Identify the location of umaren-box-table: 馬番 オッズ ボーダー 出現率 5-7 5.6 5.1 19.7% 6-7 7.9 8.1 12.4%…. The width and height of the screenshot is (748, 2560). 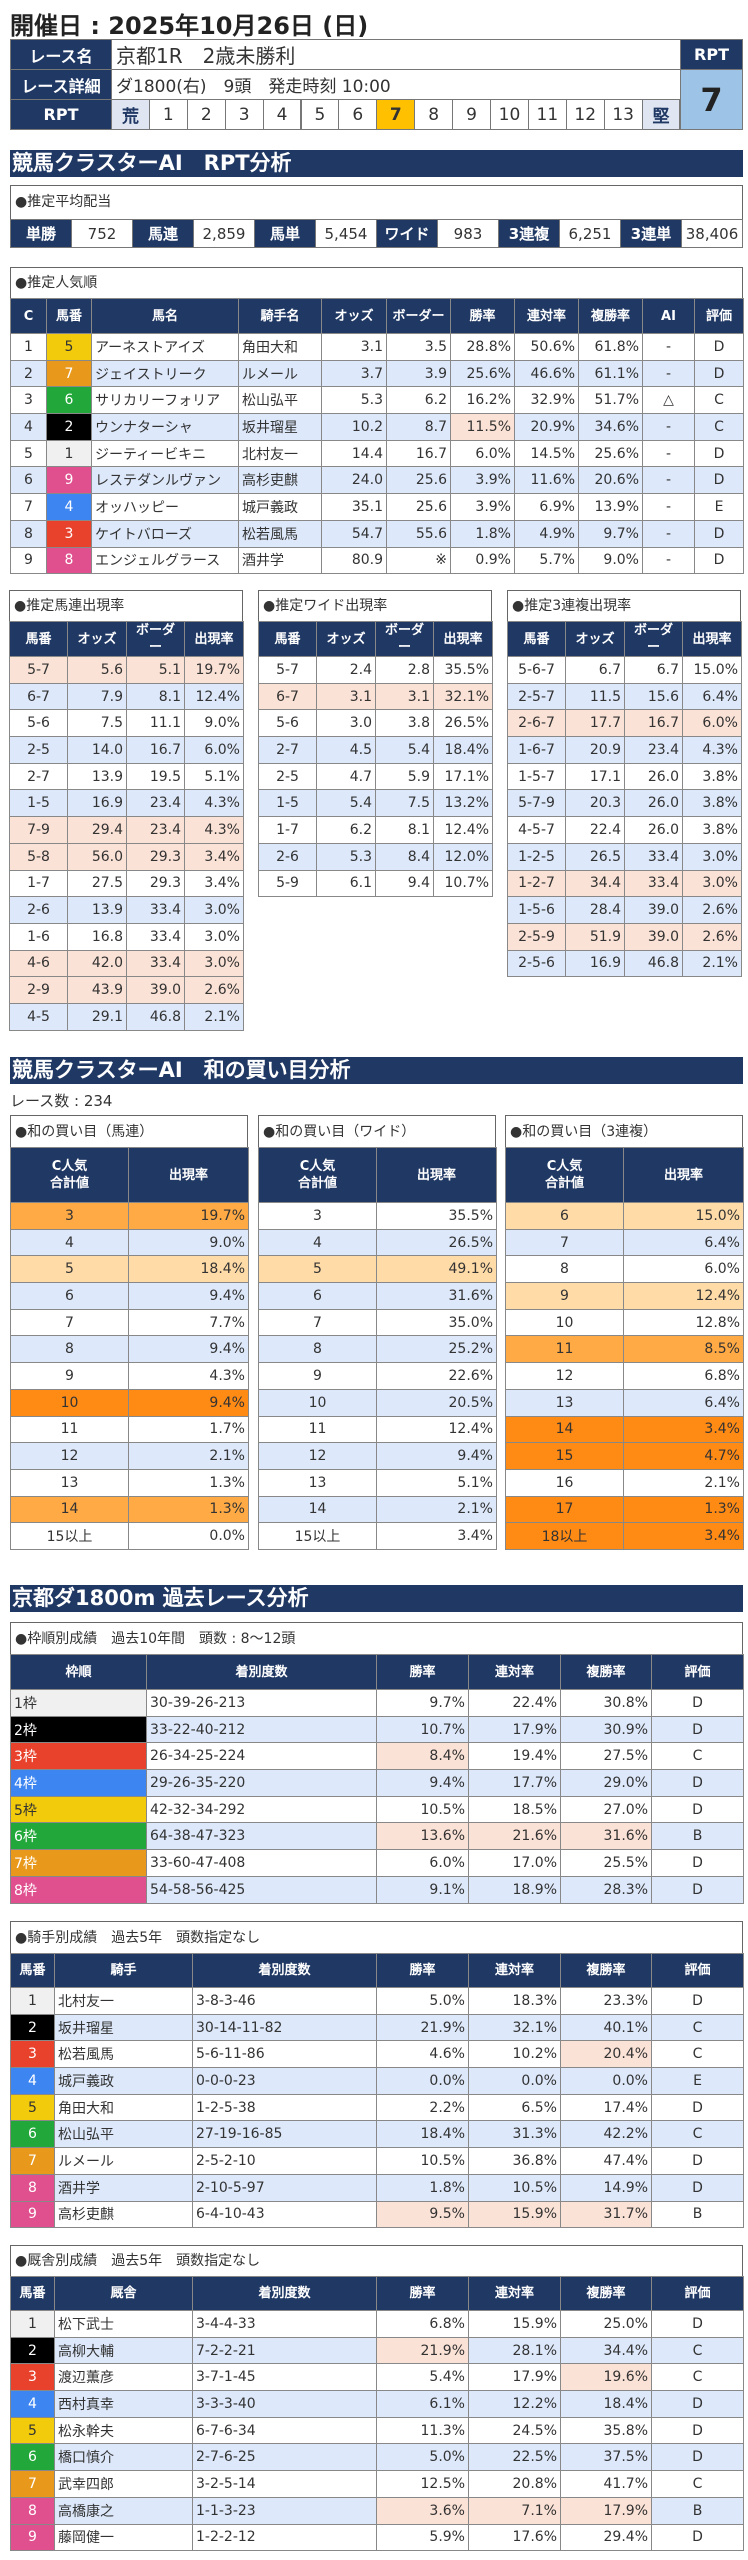
(126, 826).